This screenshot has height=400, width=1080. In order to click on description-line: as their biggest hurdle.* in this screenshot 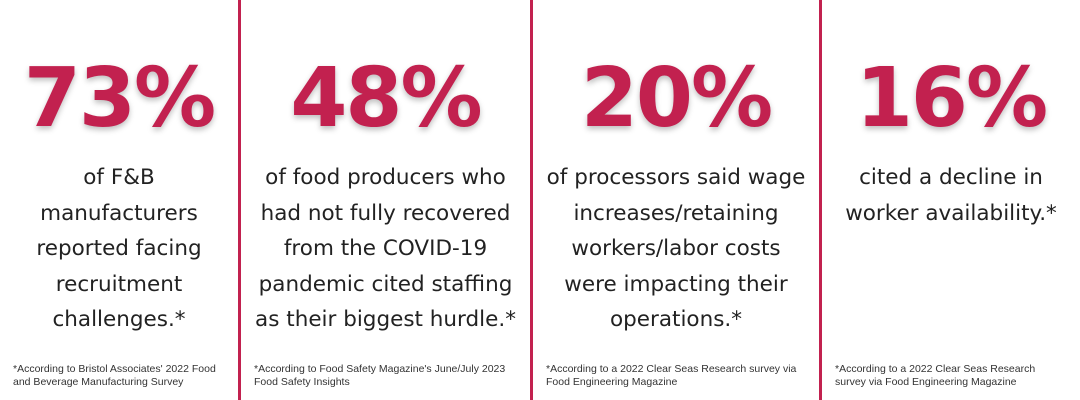, I will do `click(385, 319)`.